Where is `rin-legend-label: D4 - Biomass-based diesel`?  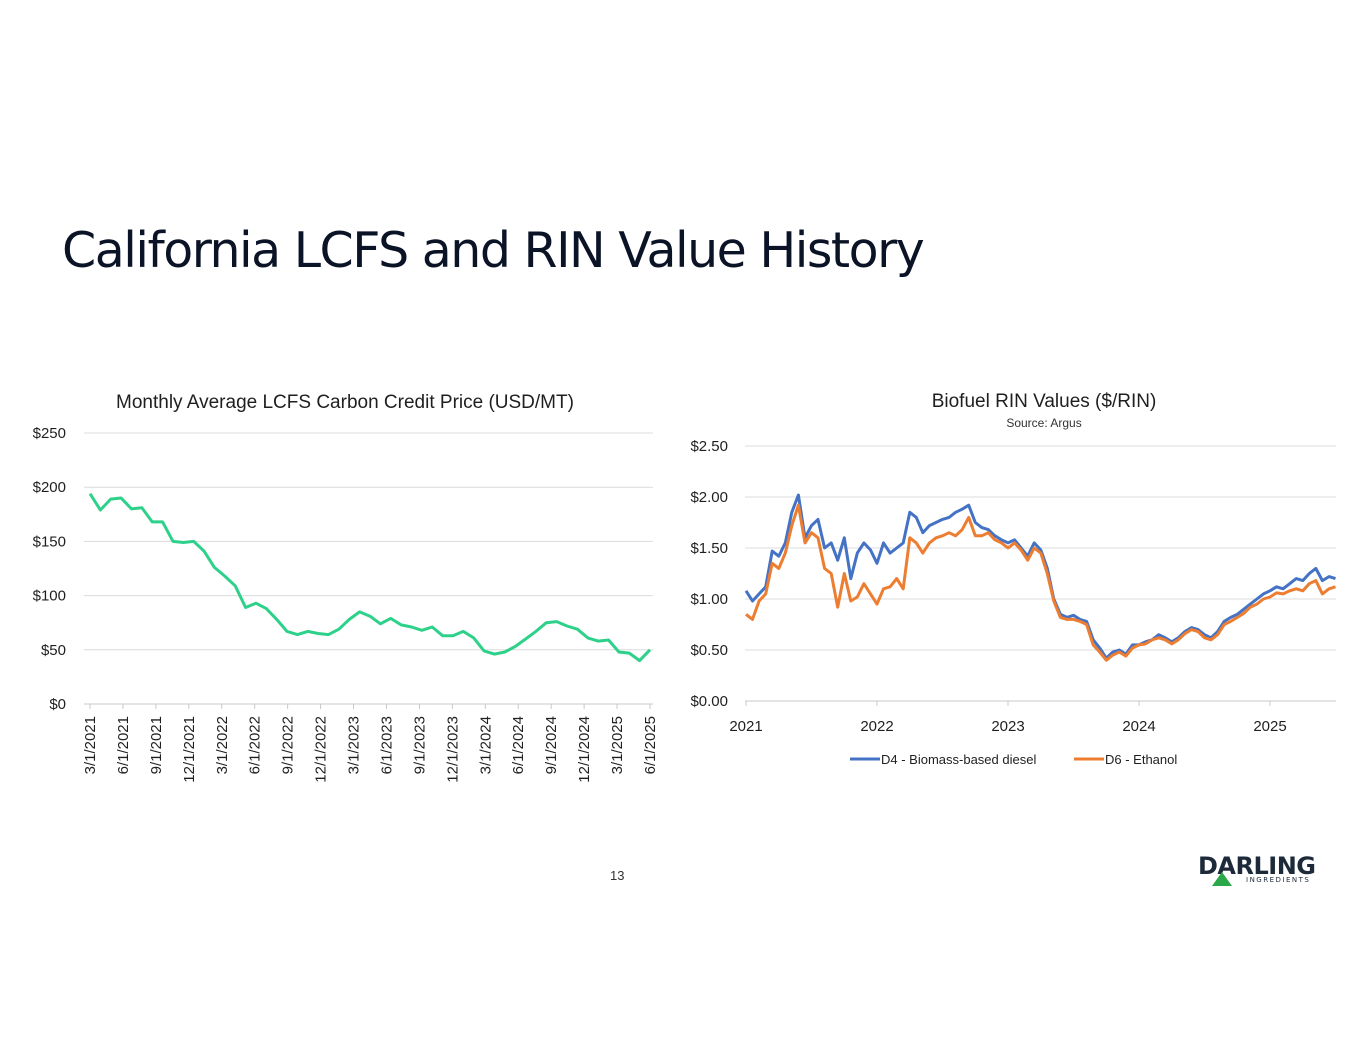
rin-legend-label: D4 - Biomass-based diesel is located at coordinates (958, 759).